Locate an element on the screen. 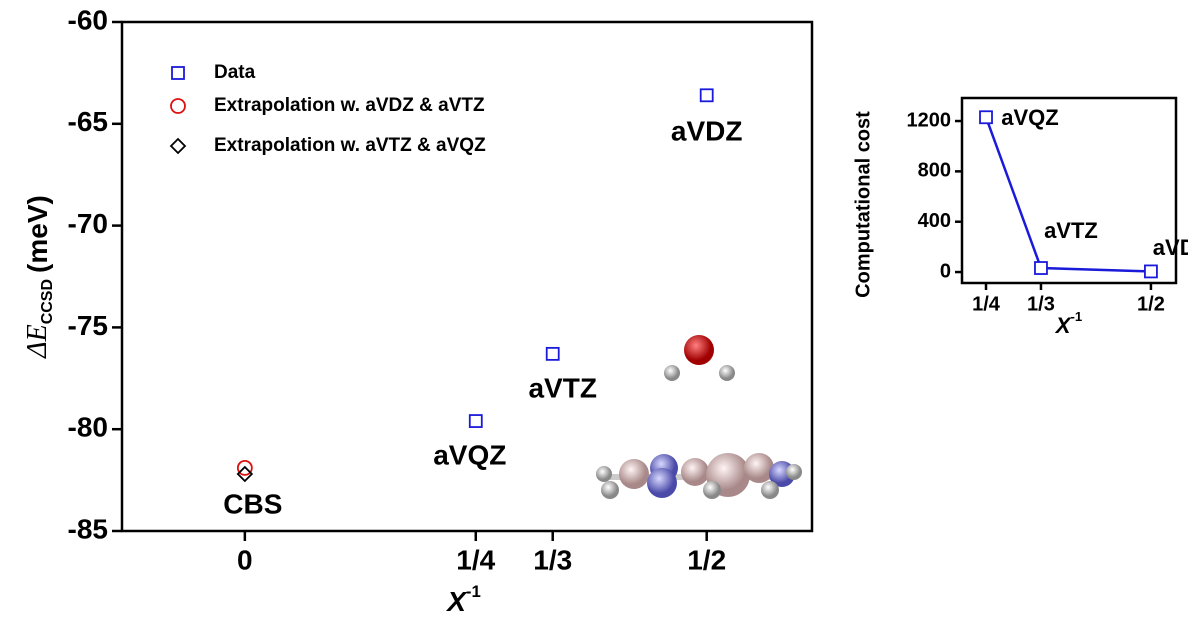 The image size is (1188, 622). y-tick-label: -80 is located at coordinates (88, 427).